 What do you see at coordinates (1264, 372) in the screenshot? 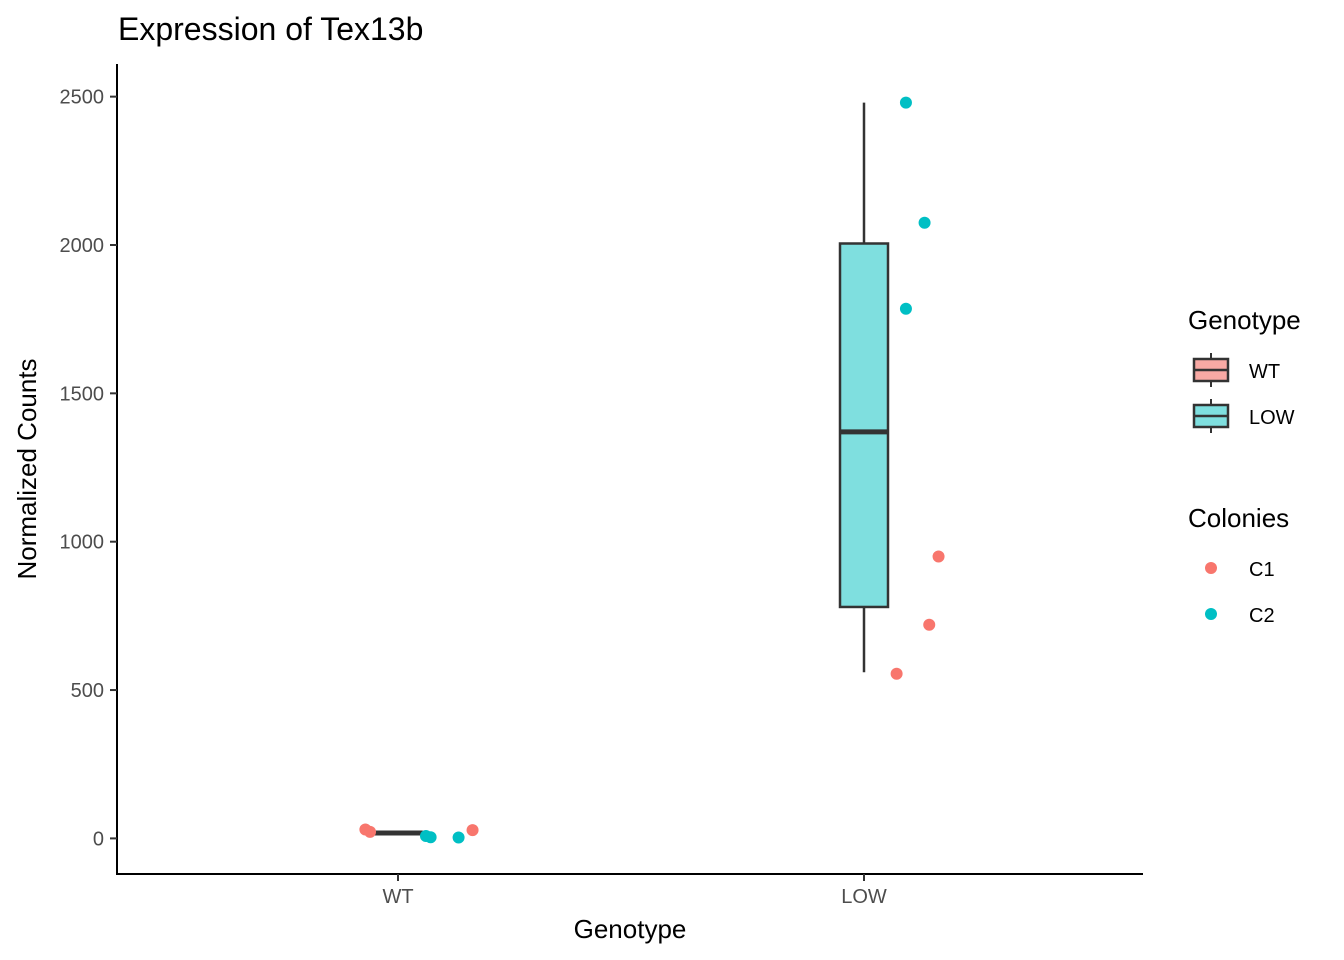
I see `legend-label: WT` at bounding box center [1264, 372].